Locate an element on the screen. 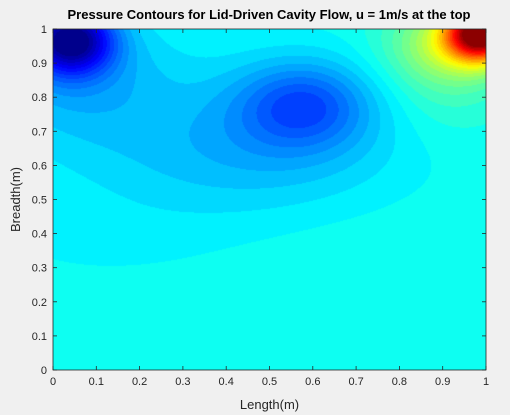 This screenshot has height=415, width=510. x-tick-label: 0.7 is located at coordinates (355, 382).